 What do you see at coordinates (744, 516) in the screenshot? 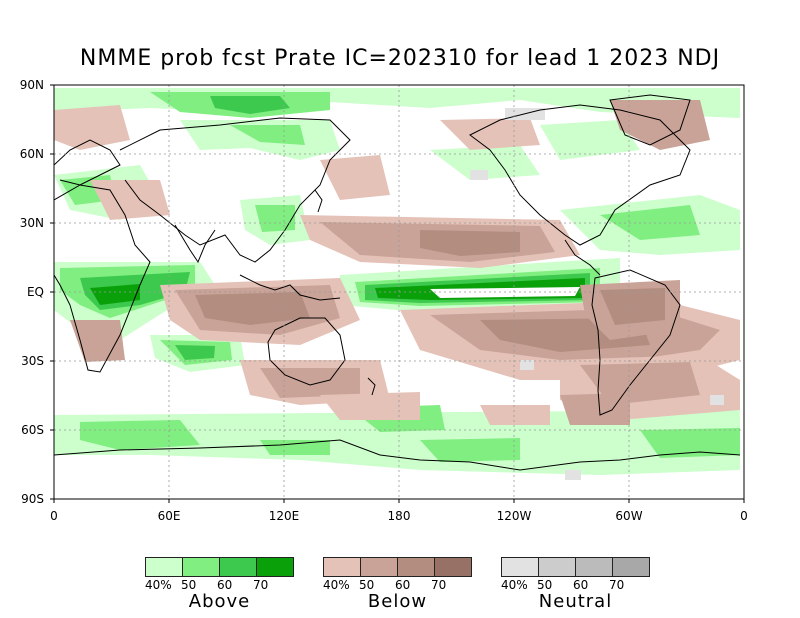
I see `lon-label-0-end: 0` at bounding box center [744, 516].